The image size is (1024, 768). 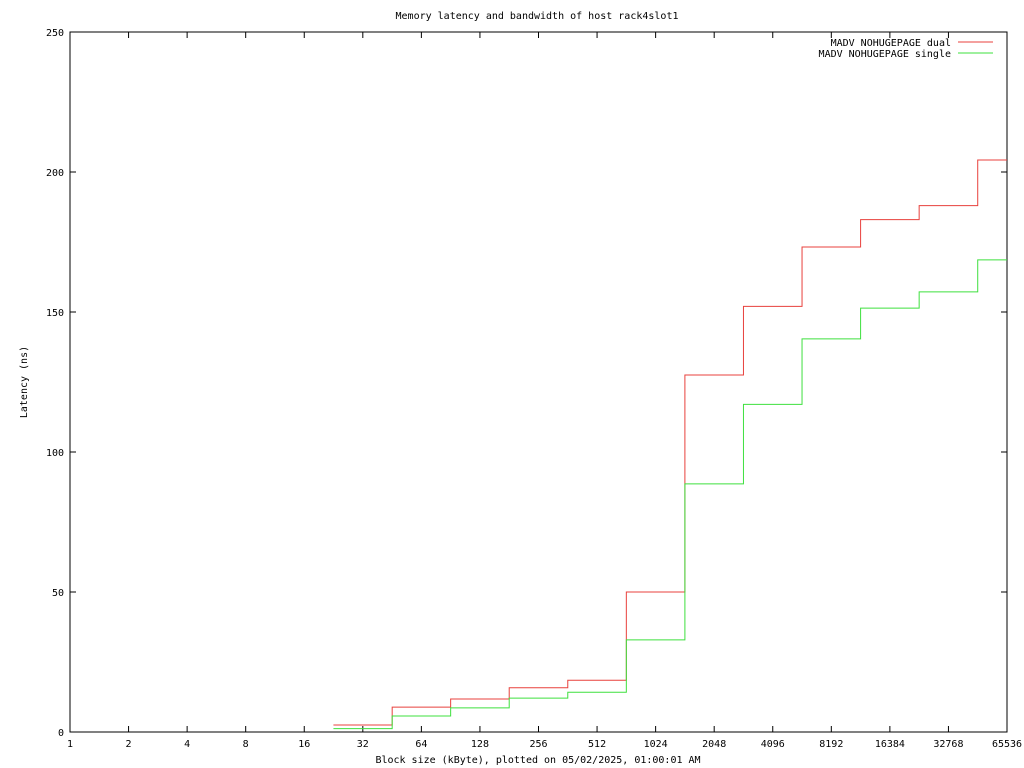 What do you see at coordinates (480, 744) in the screenshot?
I see `x-tick-label: 128` at bounding box center [480, 744].